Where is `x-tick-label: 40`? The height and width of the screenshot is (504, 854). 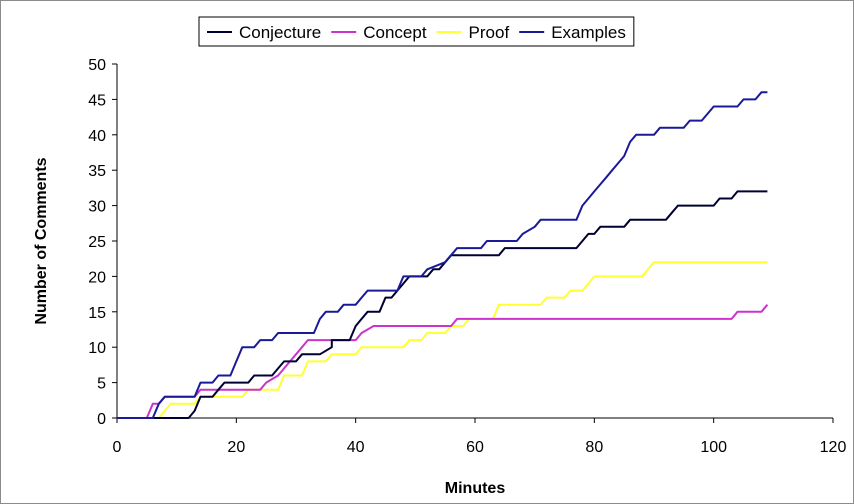
x-tick-label: 40 is located at coordinates (356, 447).